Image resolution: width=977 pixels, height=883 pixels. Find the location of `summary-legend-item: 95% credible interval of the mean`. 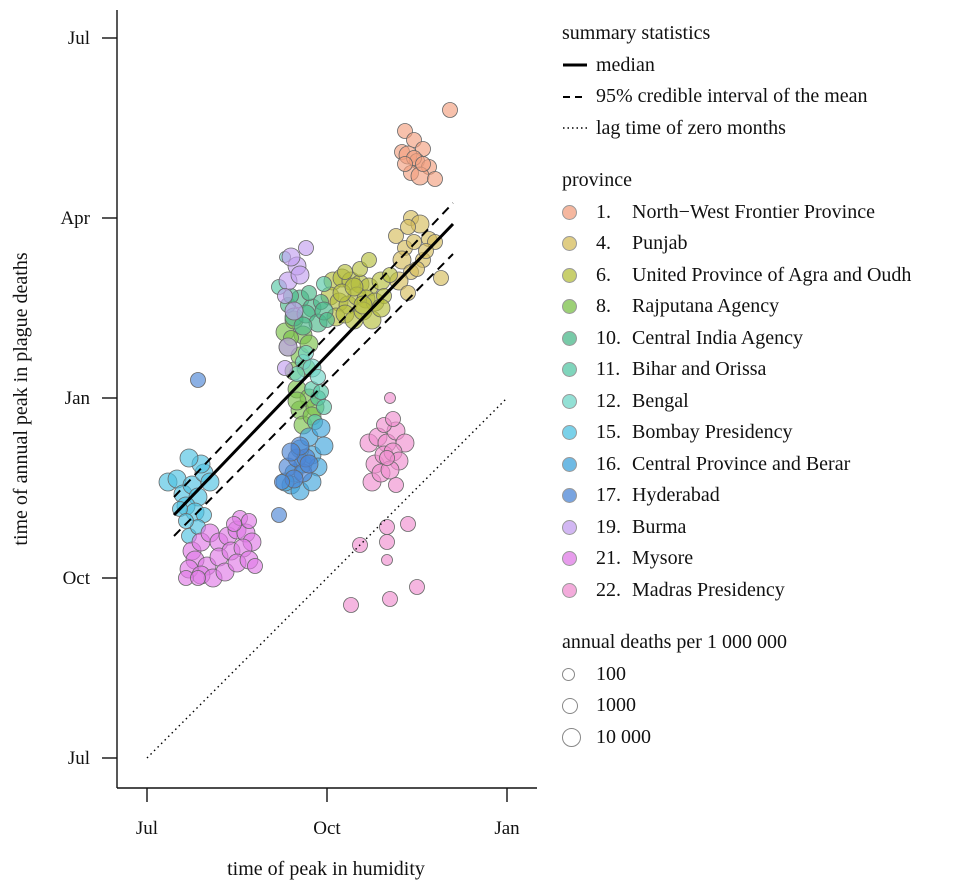

summary-legend-item: 95% credible interval of the mean is located at coordinates (767, 97).